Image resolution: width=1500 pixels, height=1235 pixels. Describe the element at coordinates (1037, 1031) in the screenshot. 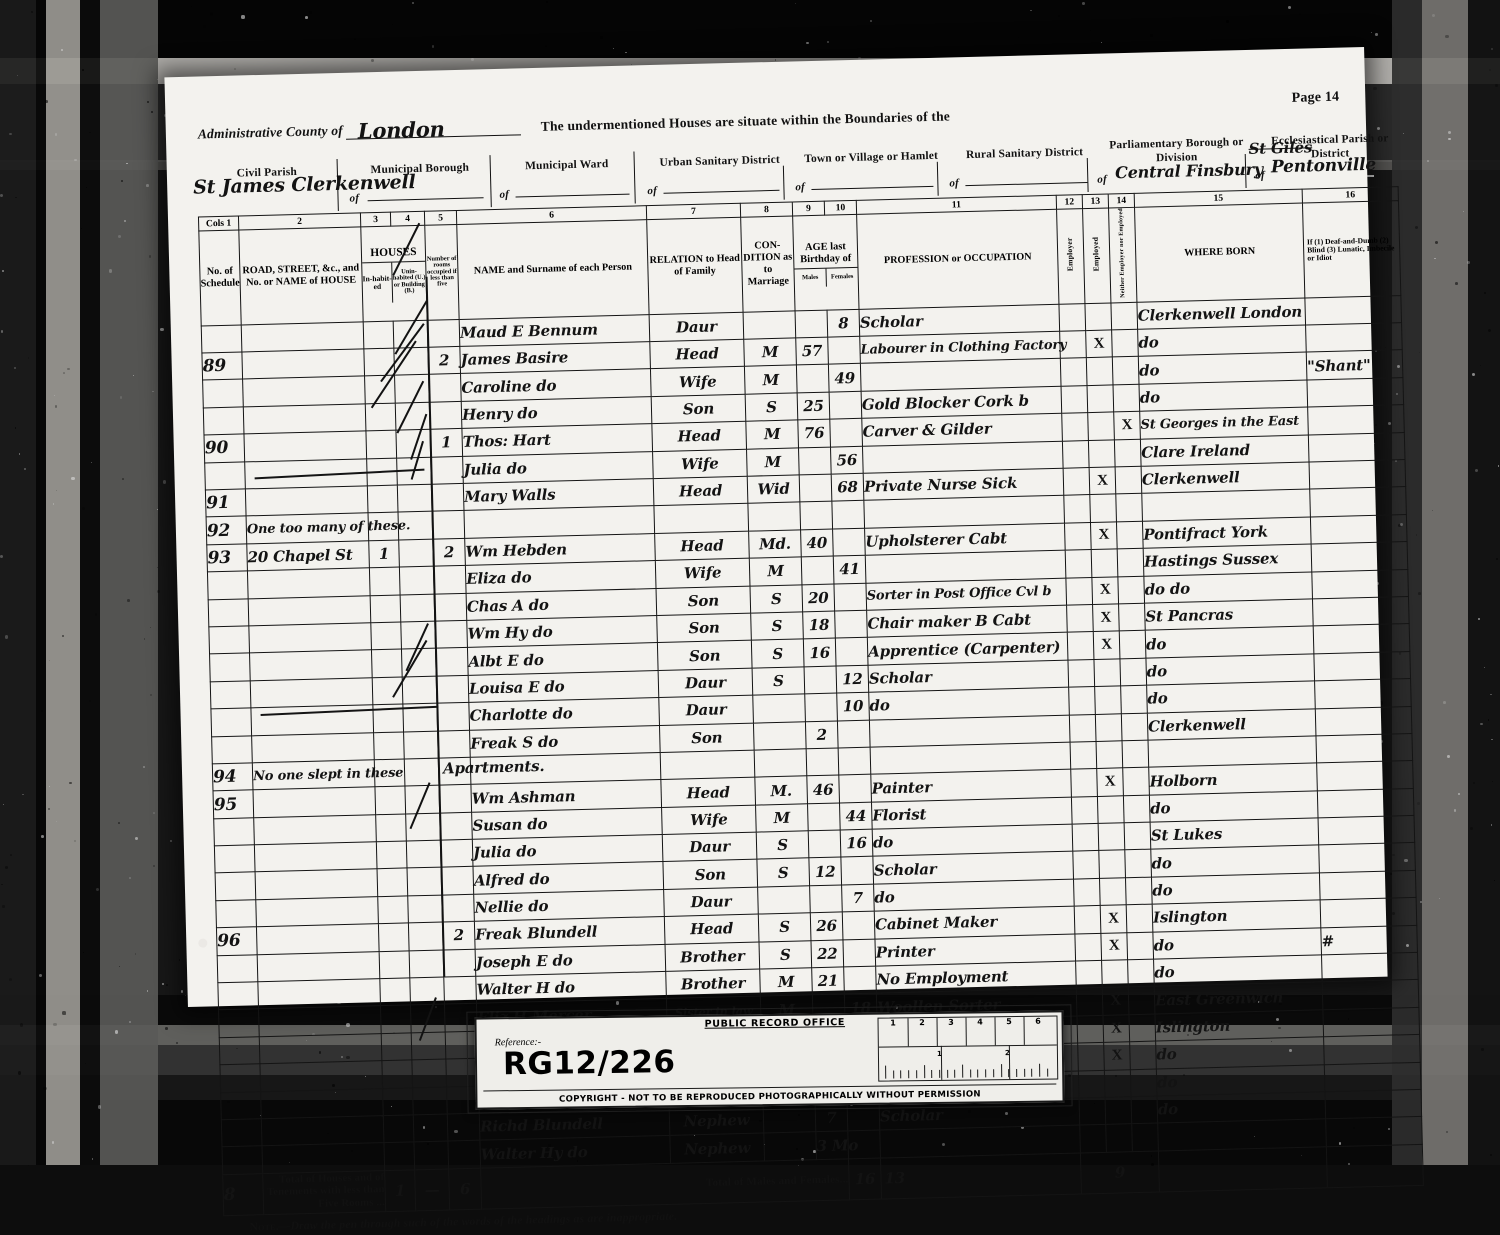

I see `scale-num-6: 6` at that location.